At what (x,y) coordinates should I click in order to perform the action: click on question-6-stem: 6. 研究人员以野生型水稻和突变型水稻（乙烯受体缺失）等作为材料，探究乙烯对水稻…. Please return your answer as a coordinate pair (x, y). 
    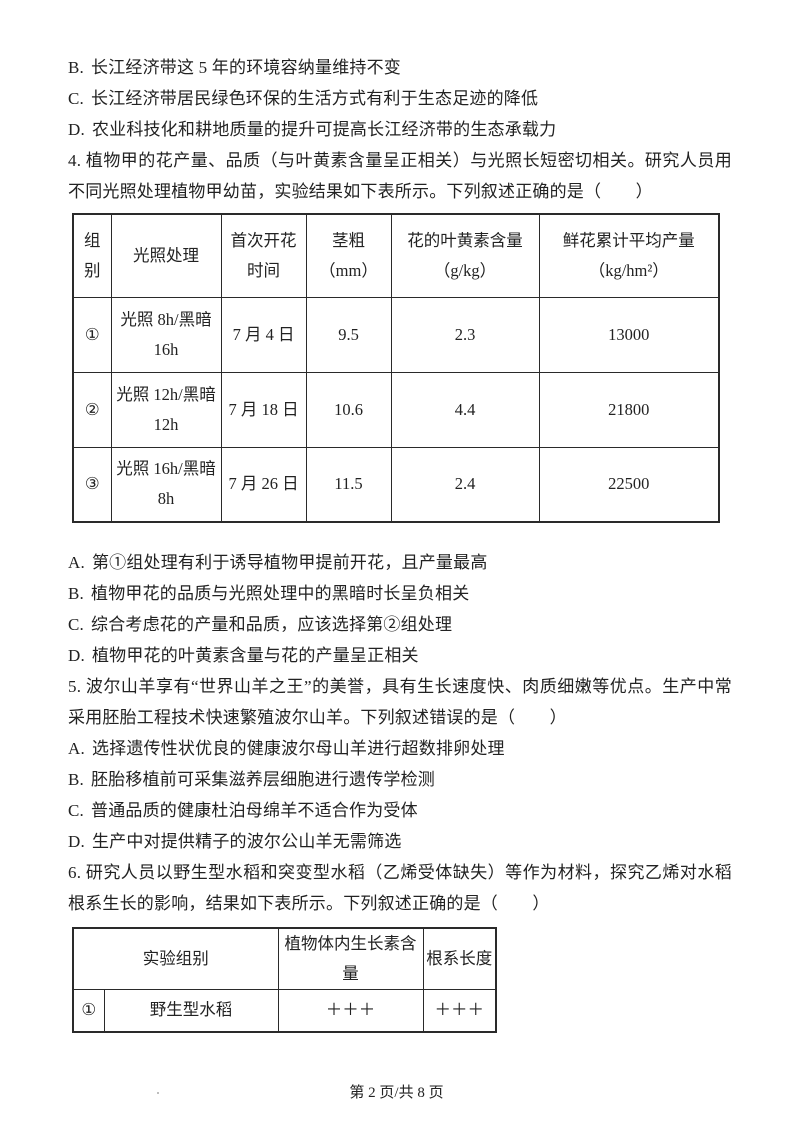
    Looking at the image, I should click on (400, 888).